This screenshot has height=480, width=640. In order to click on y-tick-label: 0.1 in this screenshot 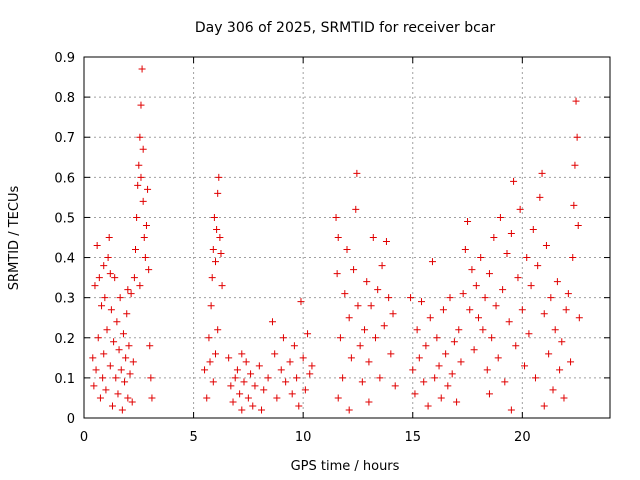, I will do `click(64, 379)`.